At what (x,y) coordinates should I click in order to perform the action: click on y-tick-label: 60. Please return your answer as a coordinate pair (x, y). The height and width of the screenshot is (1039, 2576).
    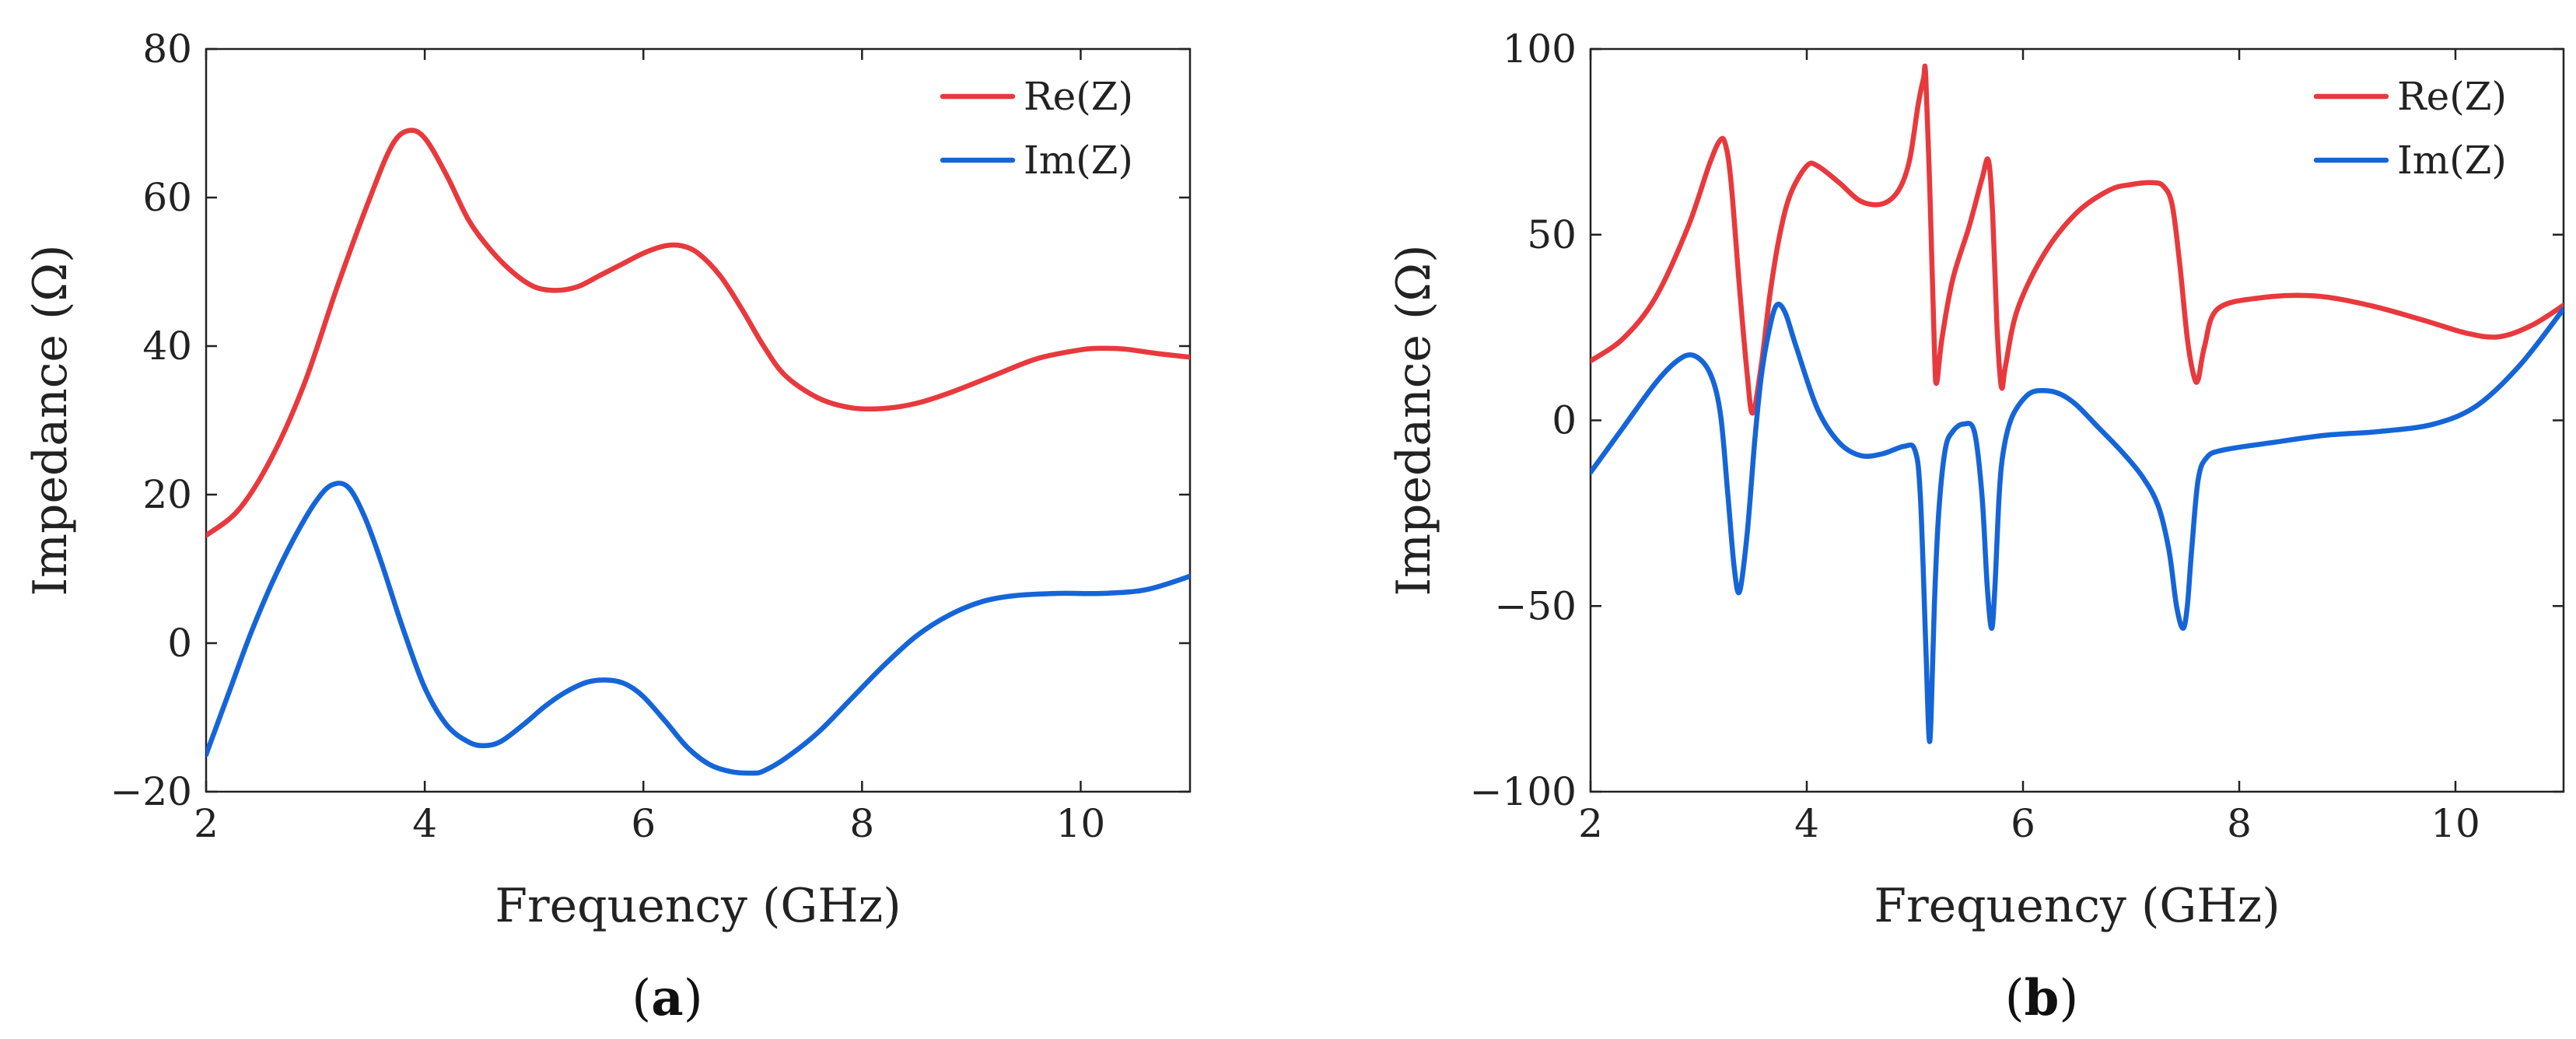
    Looking at the image, I should click on (167, 197).